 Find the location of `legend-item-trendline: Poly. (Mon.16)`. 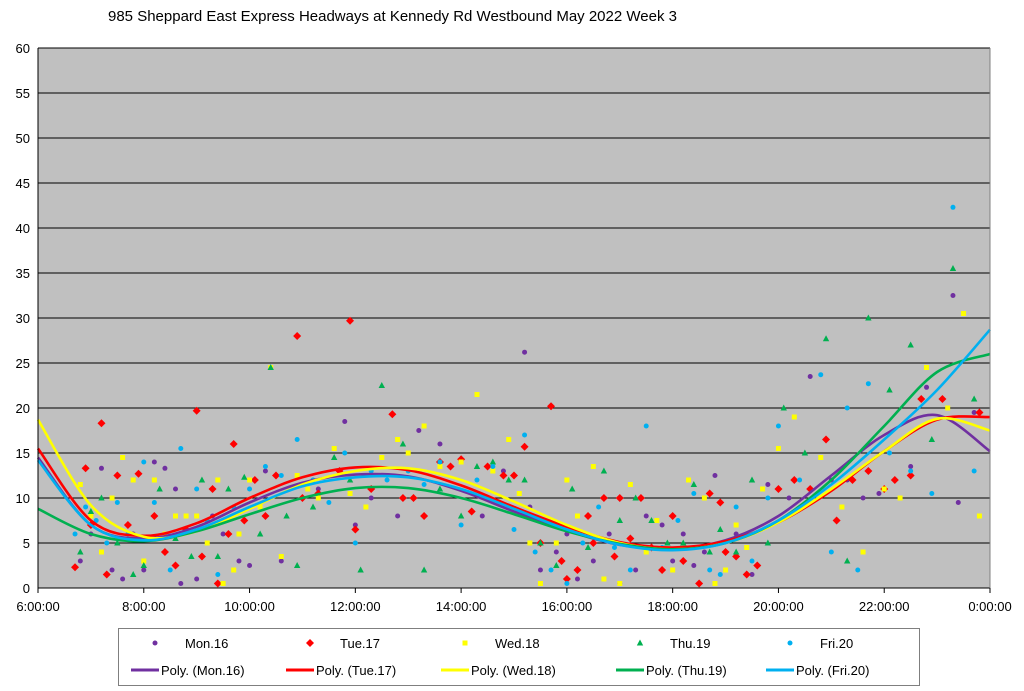

legend-item-trendline: Poly. (Mon.16) is located at coordinates (188, 670).